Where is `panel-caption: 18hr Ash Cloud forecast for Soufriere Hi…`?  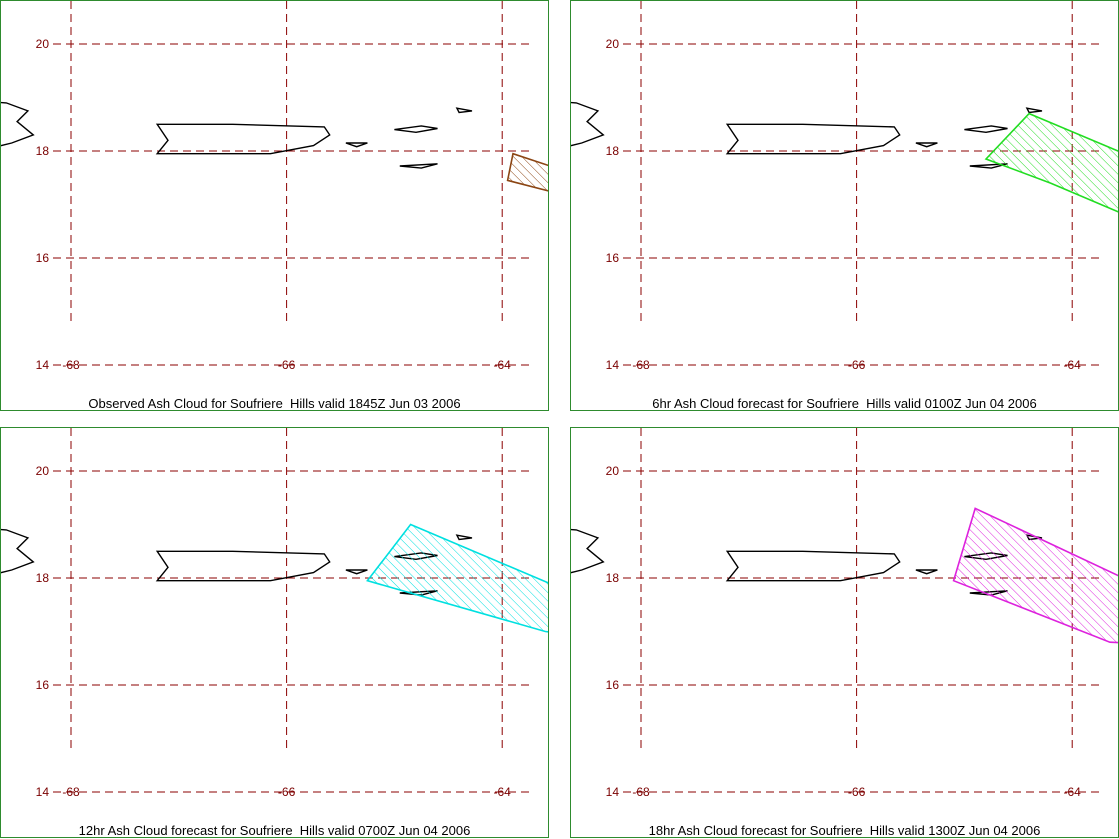
panel-caption: 18hr Ash Cloud forecast for Soufriere Hi… is located at coordinates (844, 830).